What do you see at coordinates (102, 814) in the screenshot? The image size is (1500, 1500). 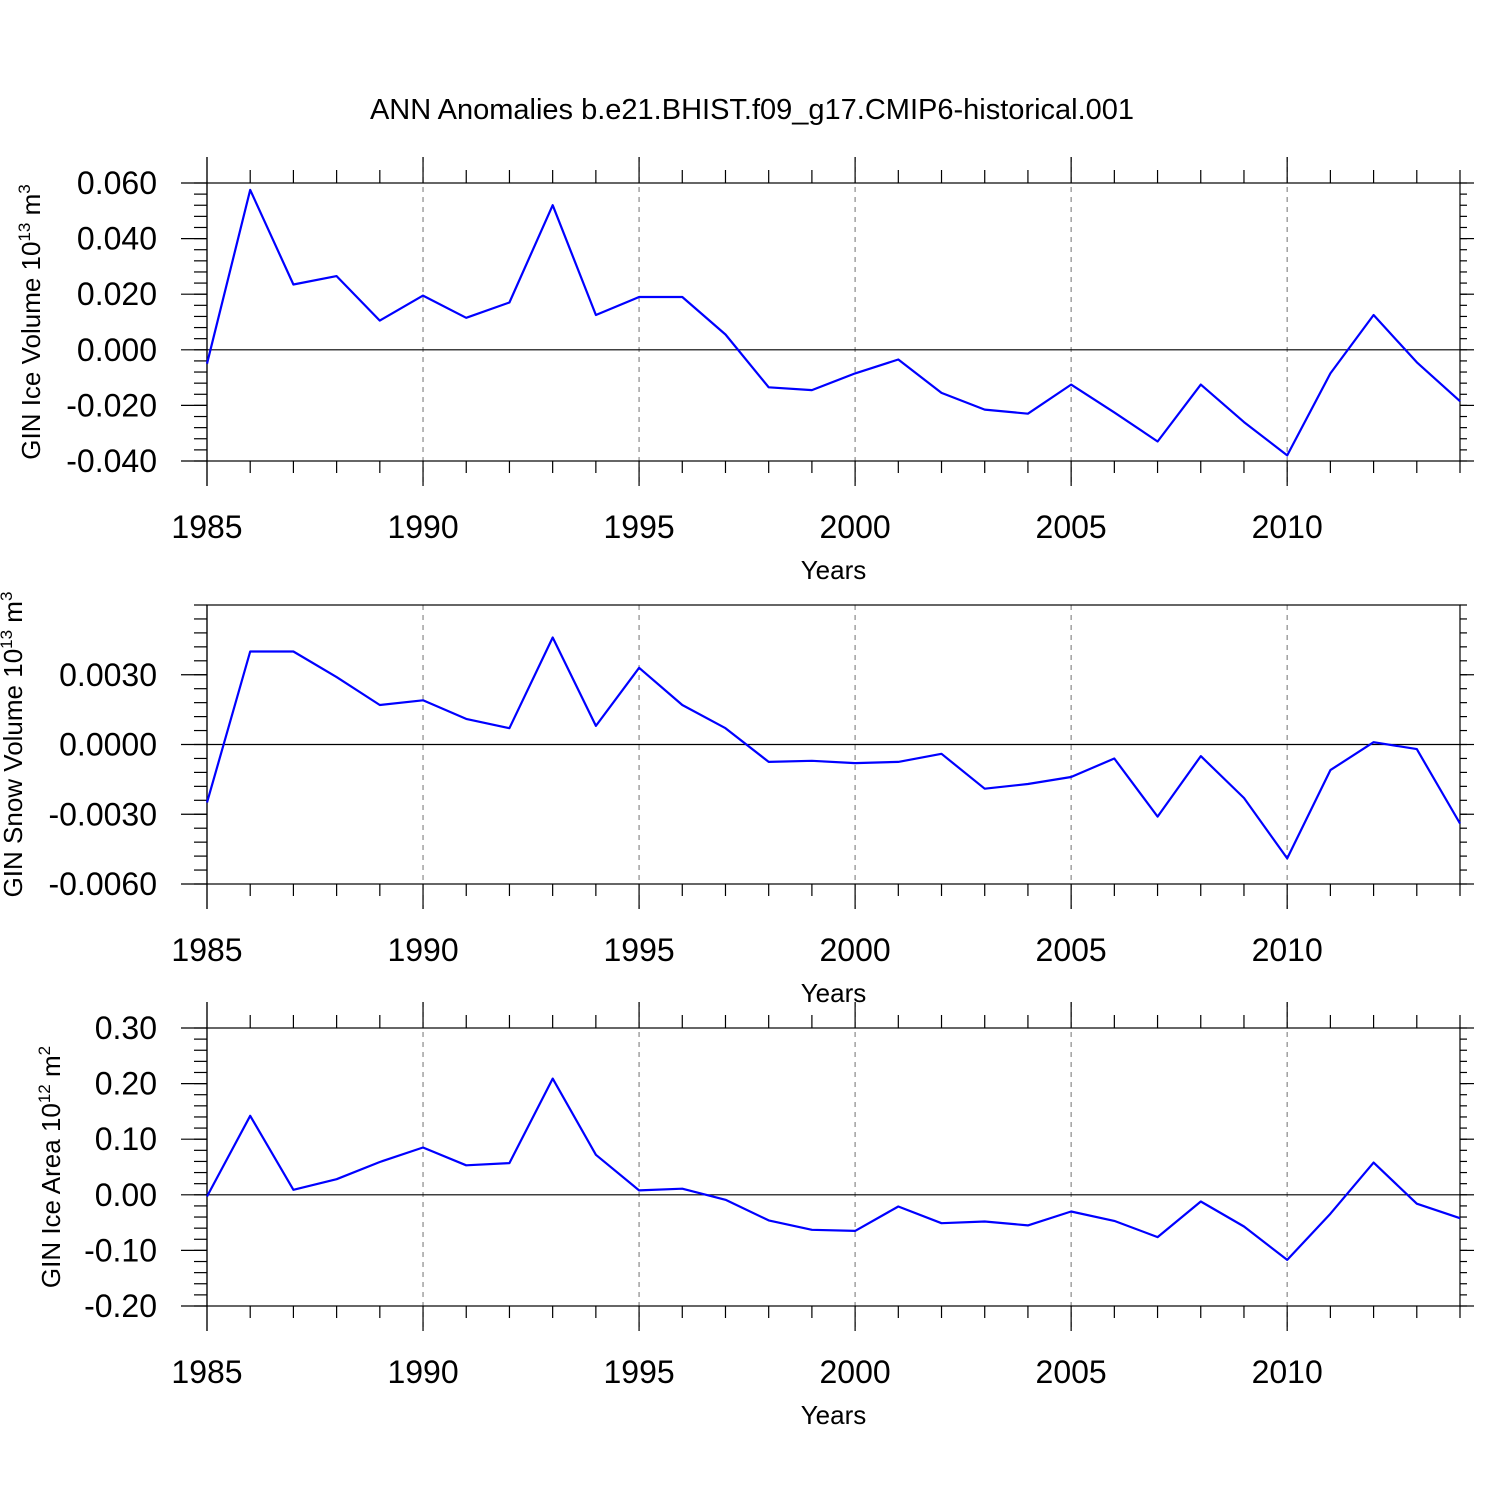 I see `y-tick-label: -0.0030` at bounding box center [102, 814].